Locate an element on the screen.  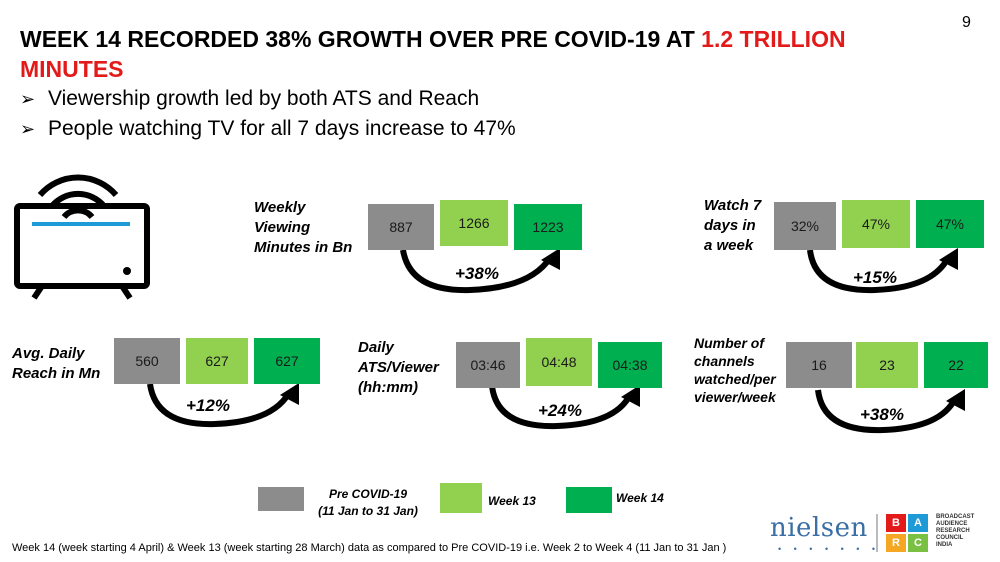
legend-swatch-week14 is located at coordinates (589, 500).